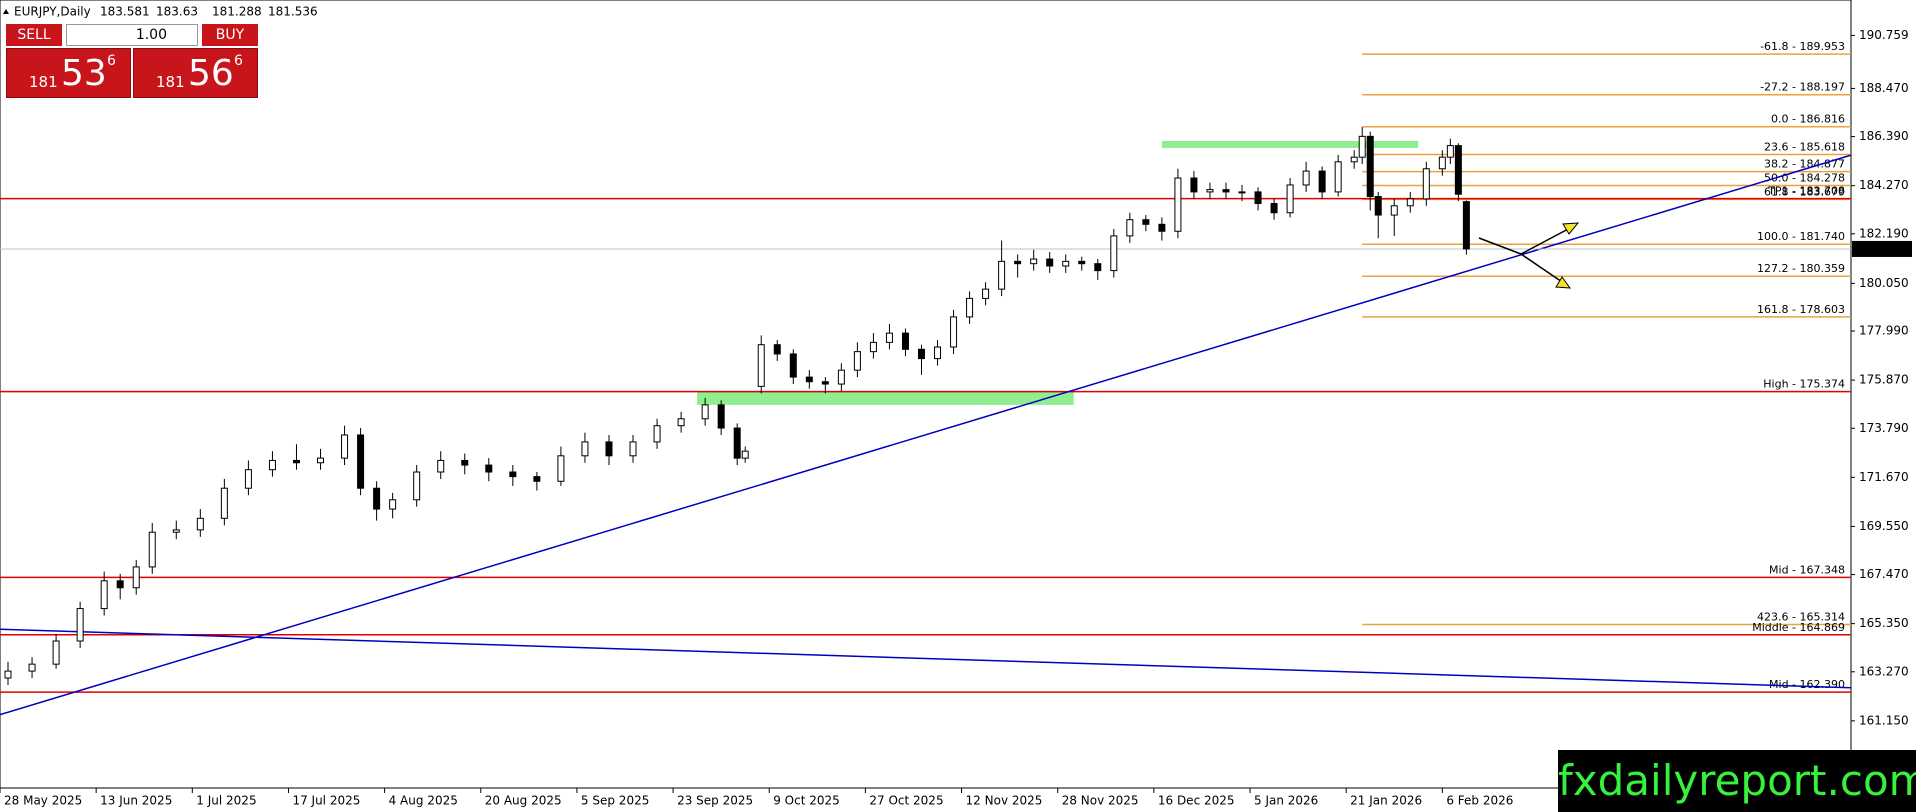  I want to click on x-tick-label: 5 Jan 2026, so click(1286, 801).